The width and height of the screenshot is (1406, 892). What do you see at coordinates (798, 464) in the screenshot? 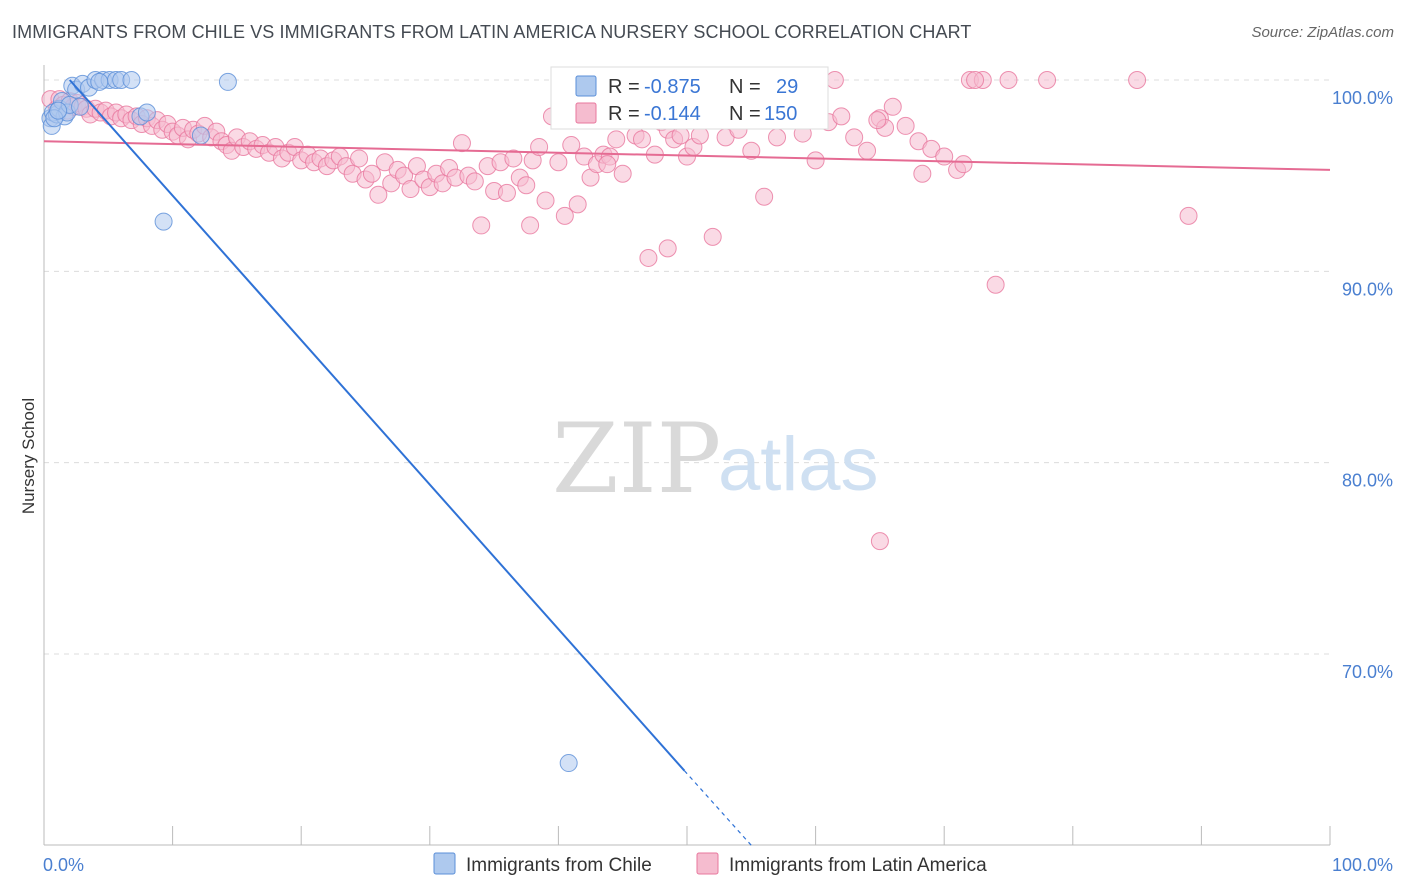
I see `watermark-atlas: atlas` at bounding box center [798, 464].